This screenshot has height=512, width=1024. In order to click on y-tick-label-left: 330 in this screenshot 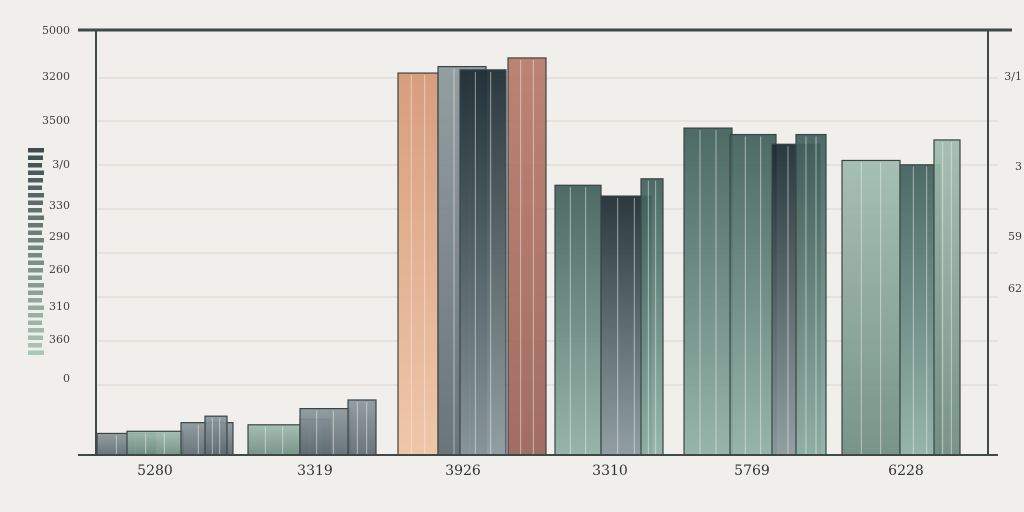, I will do `click(59, 205)`.